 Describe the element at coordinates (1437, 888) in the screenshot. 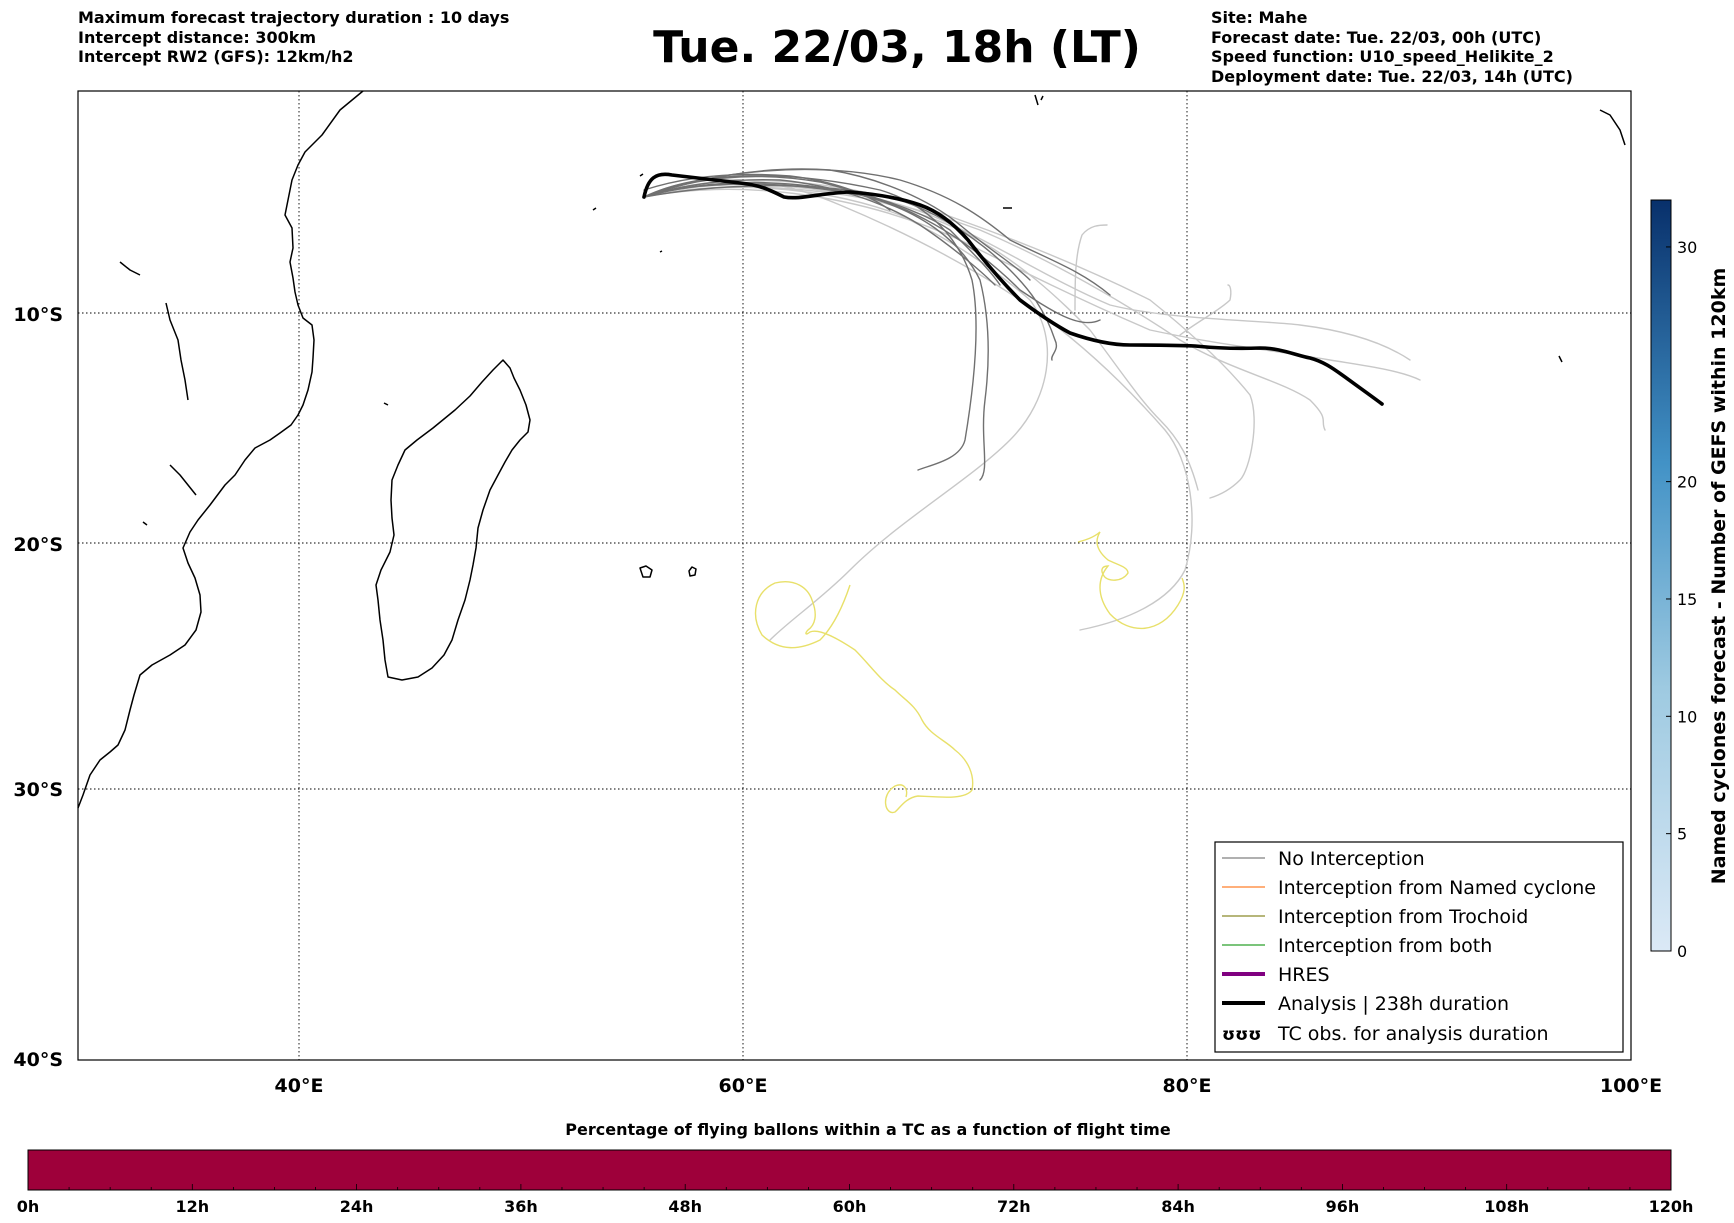

I see `legend-label-named-cyclone: Interception from Named cyclone` at that location.